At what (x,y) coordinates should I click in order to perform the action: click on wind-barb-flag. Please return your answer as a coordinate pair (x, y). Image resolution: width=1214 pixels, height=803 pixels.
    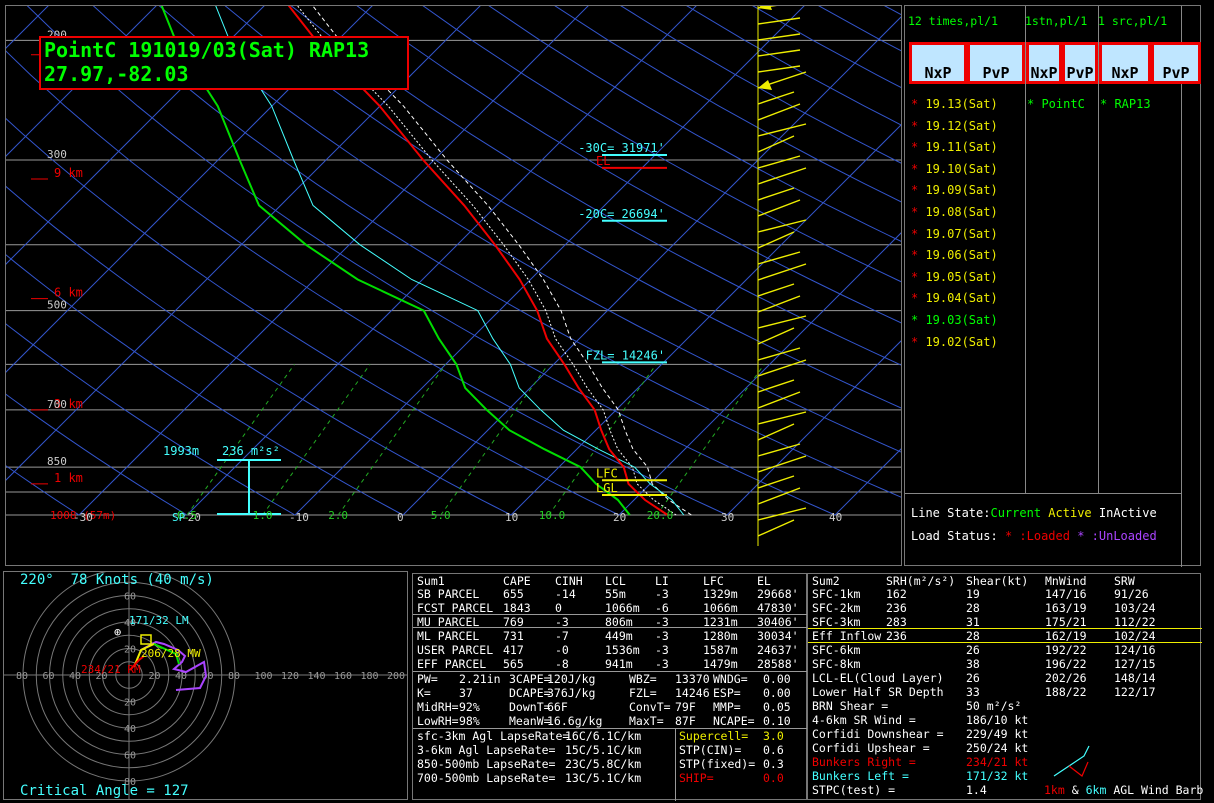
    Looking at the image, I should click on (765, 85).